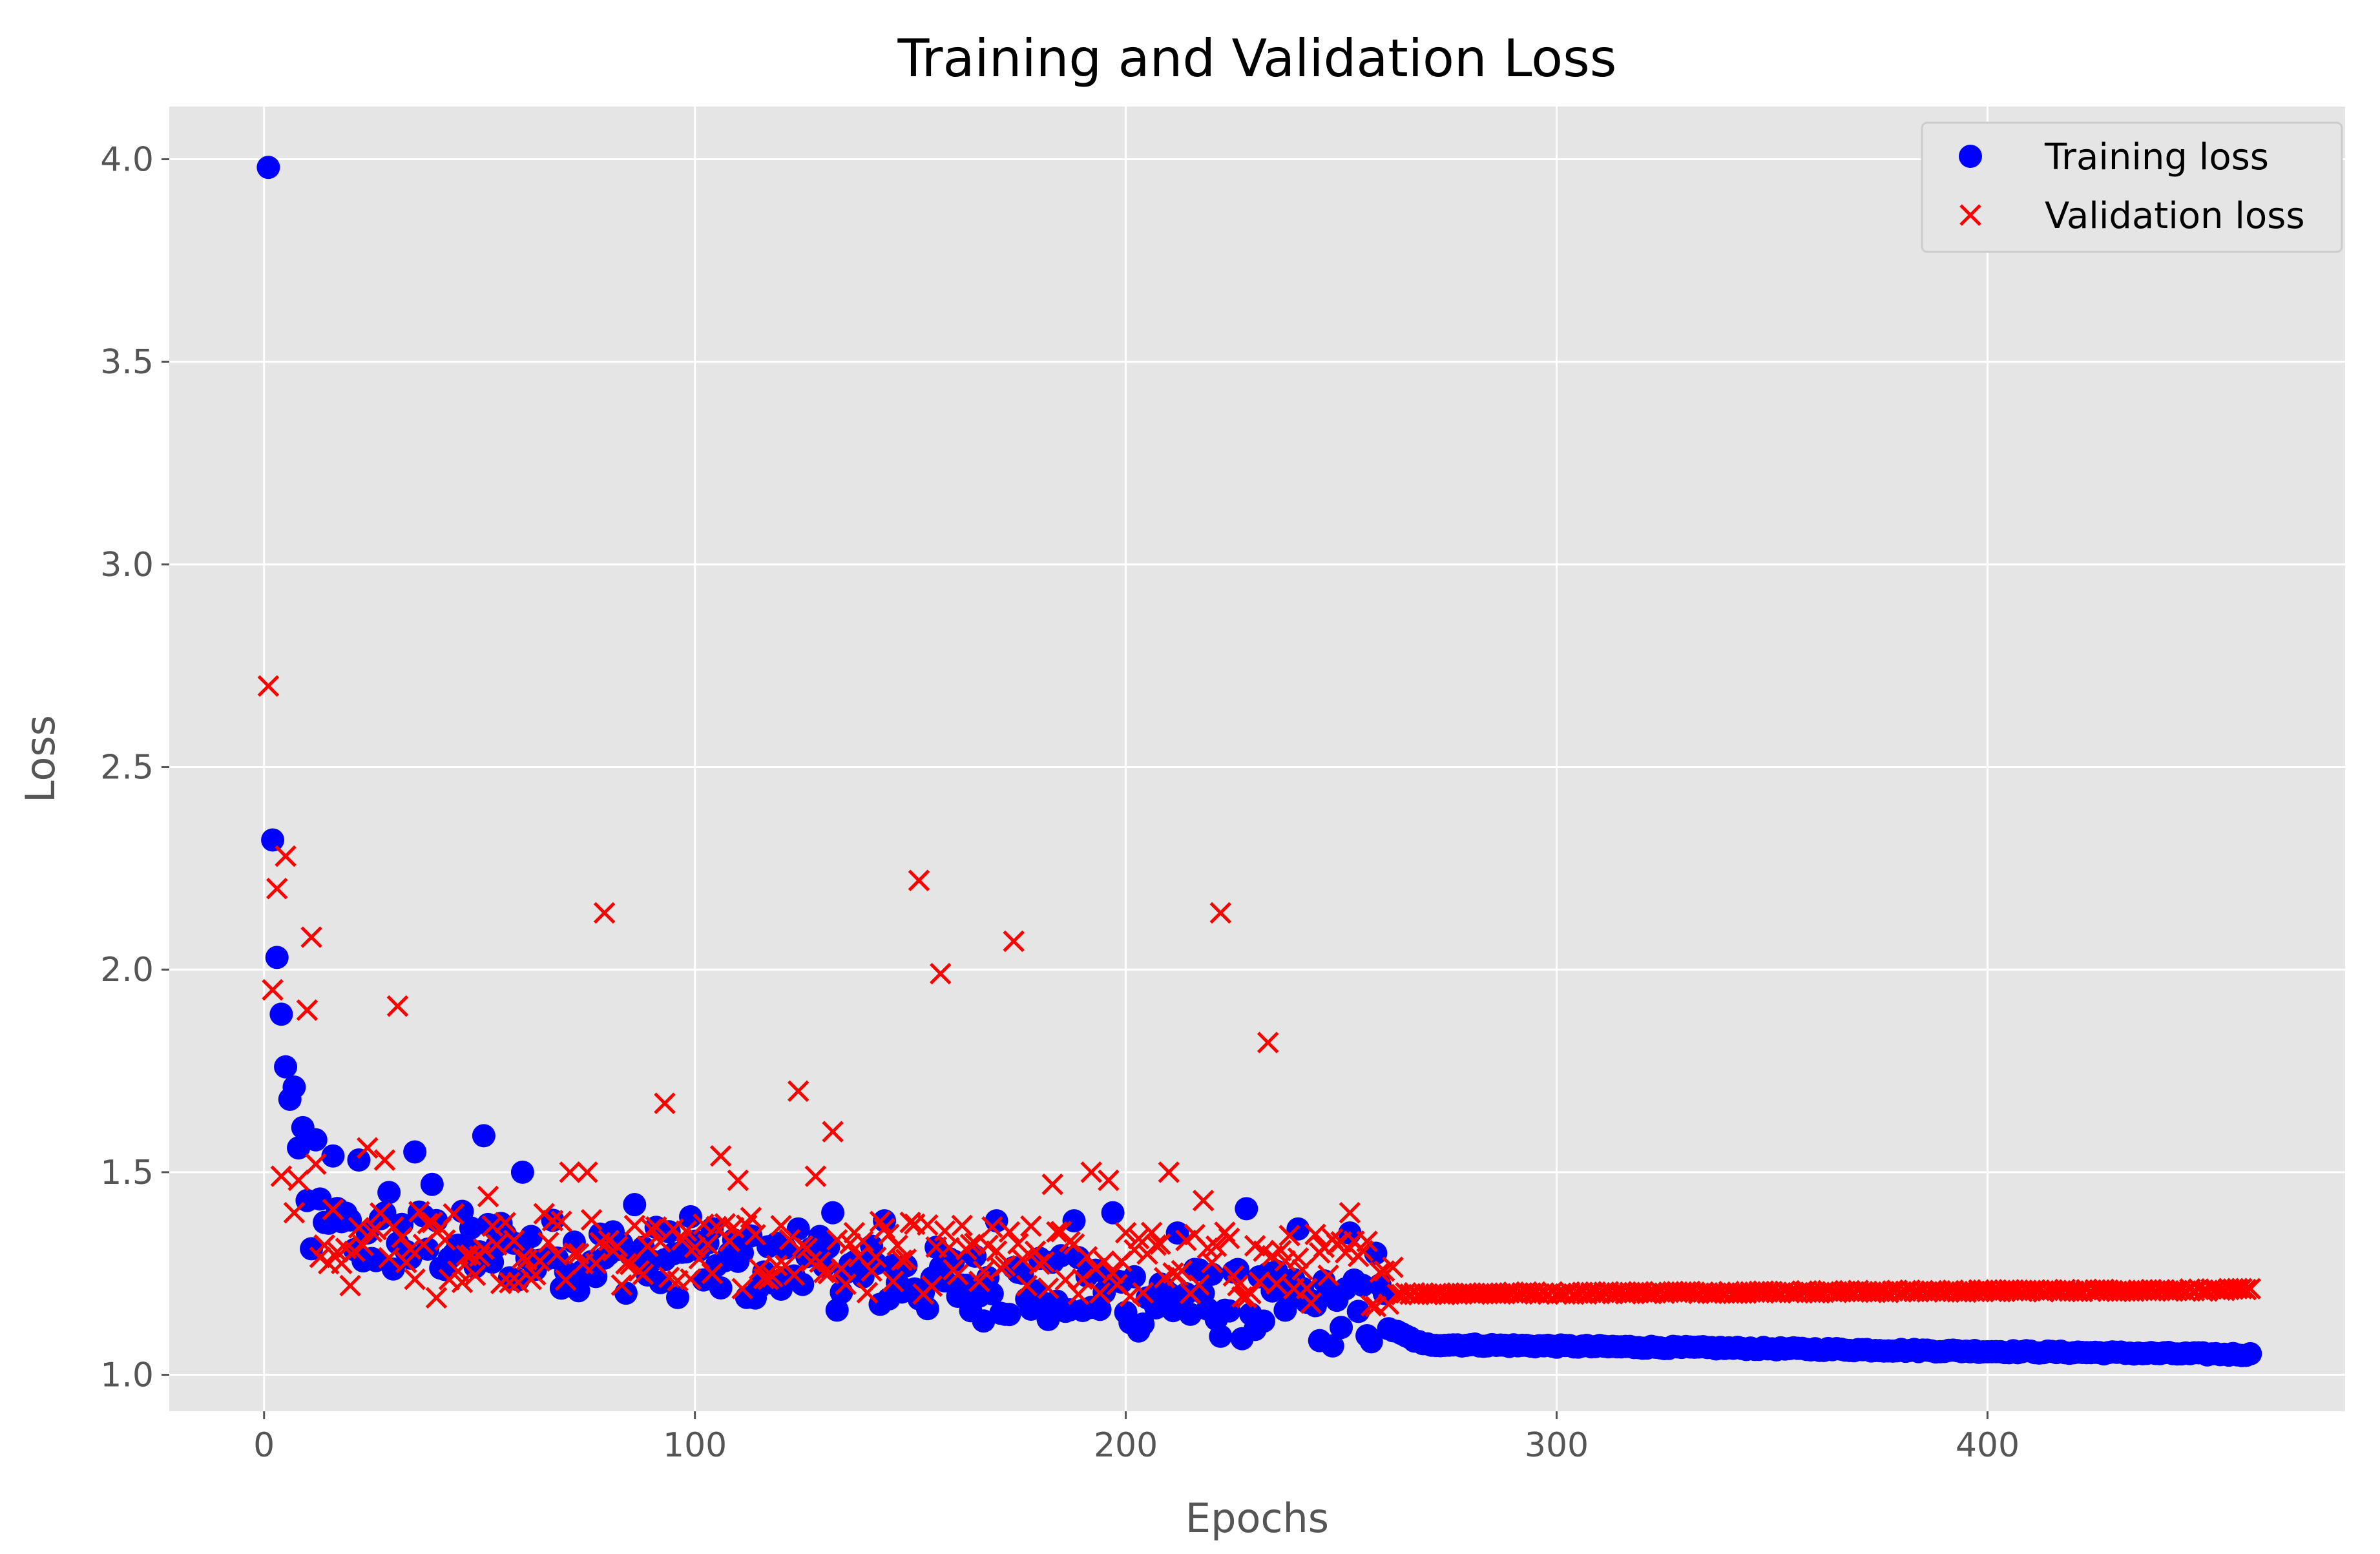 The image size is (2380, 1554). I want to click on y-tick-label: 2.0, so click(127, 970).